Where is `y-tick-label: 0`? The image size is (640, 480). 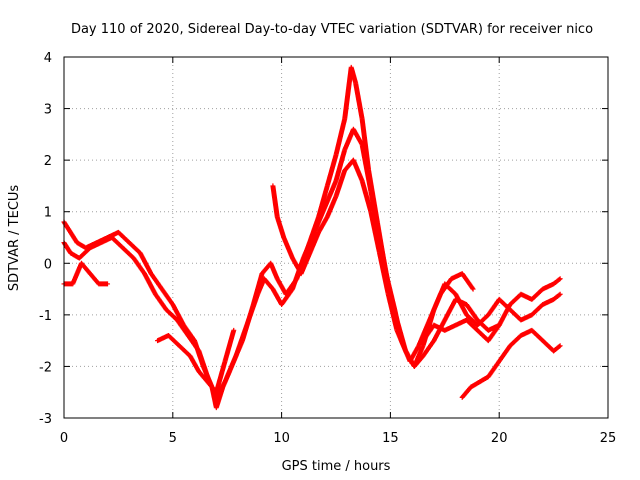
y-tick-label: 0 is located at coordinates (48, 264).